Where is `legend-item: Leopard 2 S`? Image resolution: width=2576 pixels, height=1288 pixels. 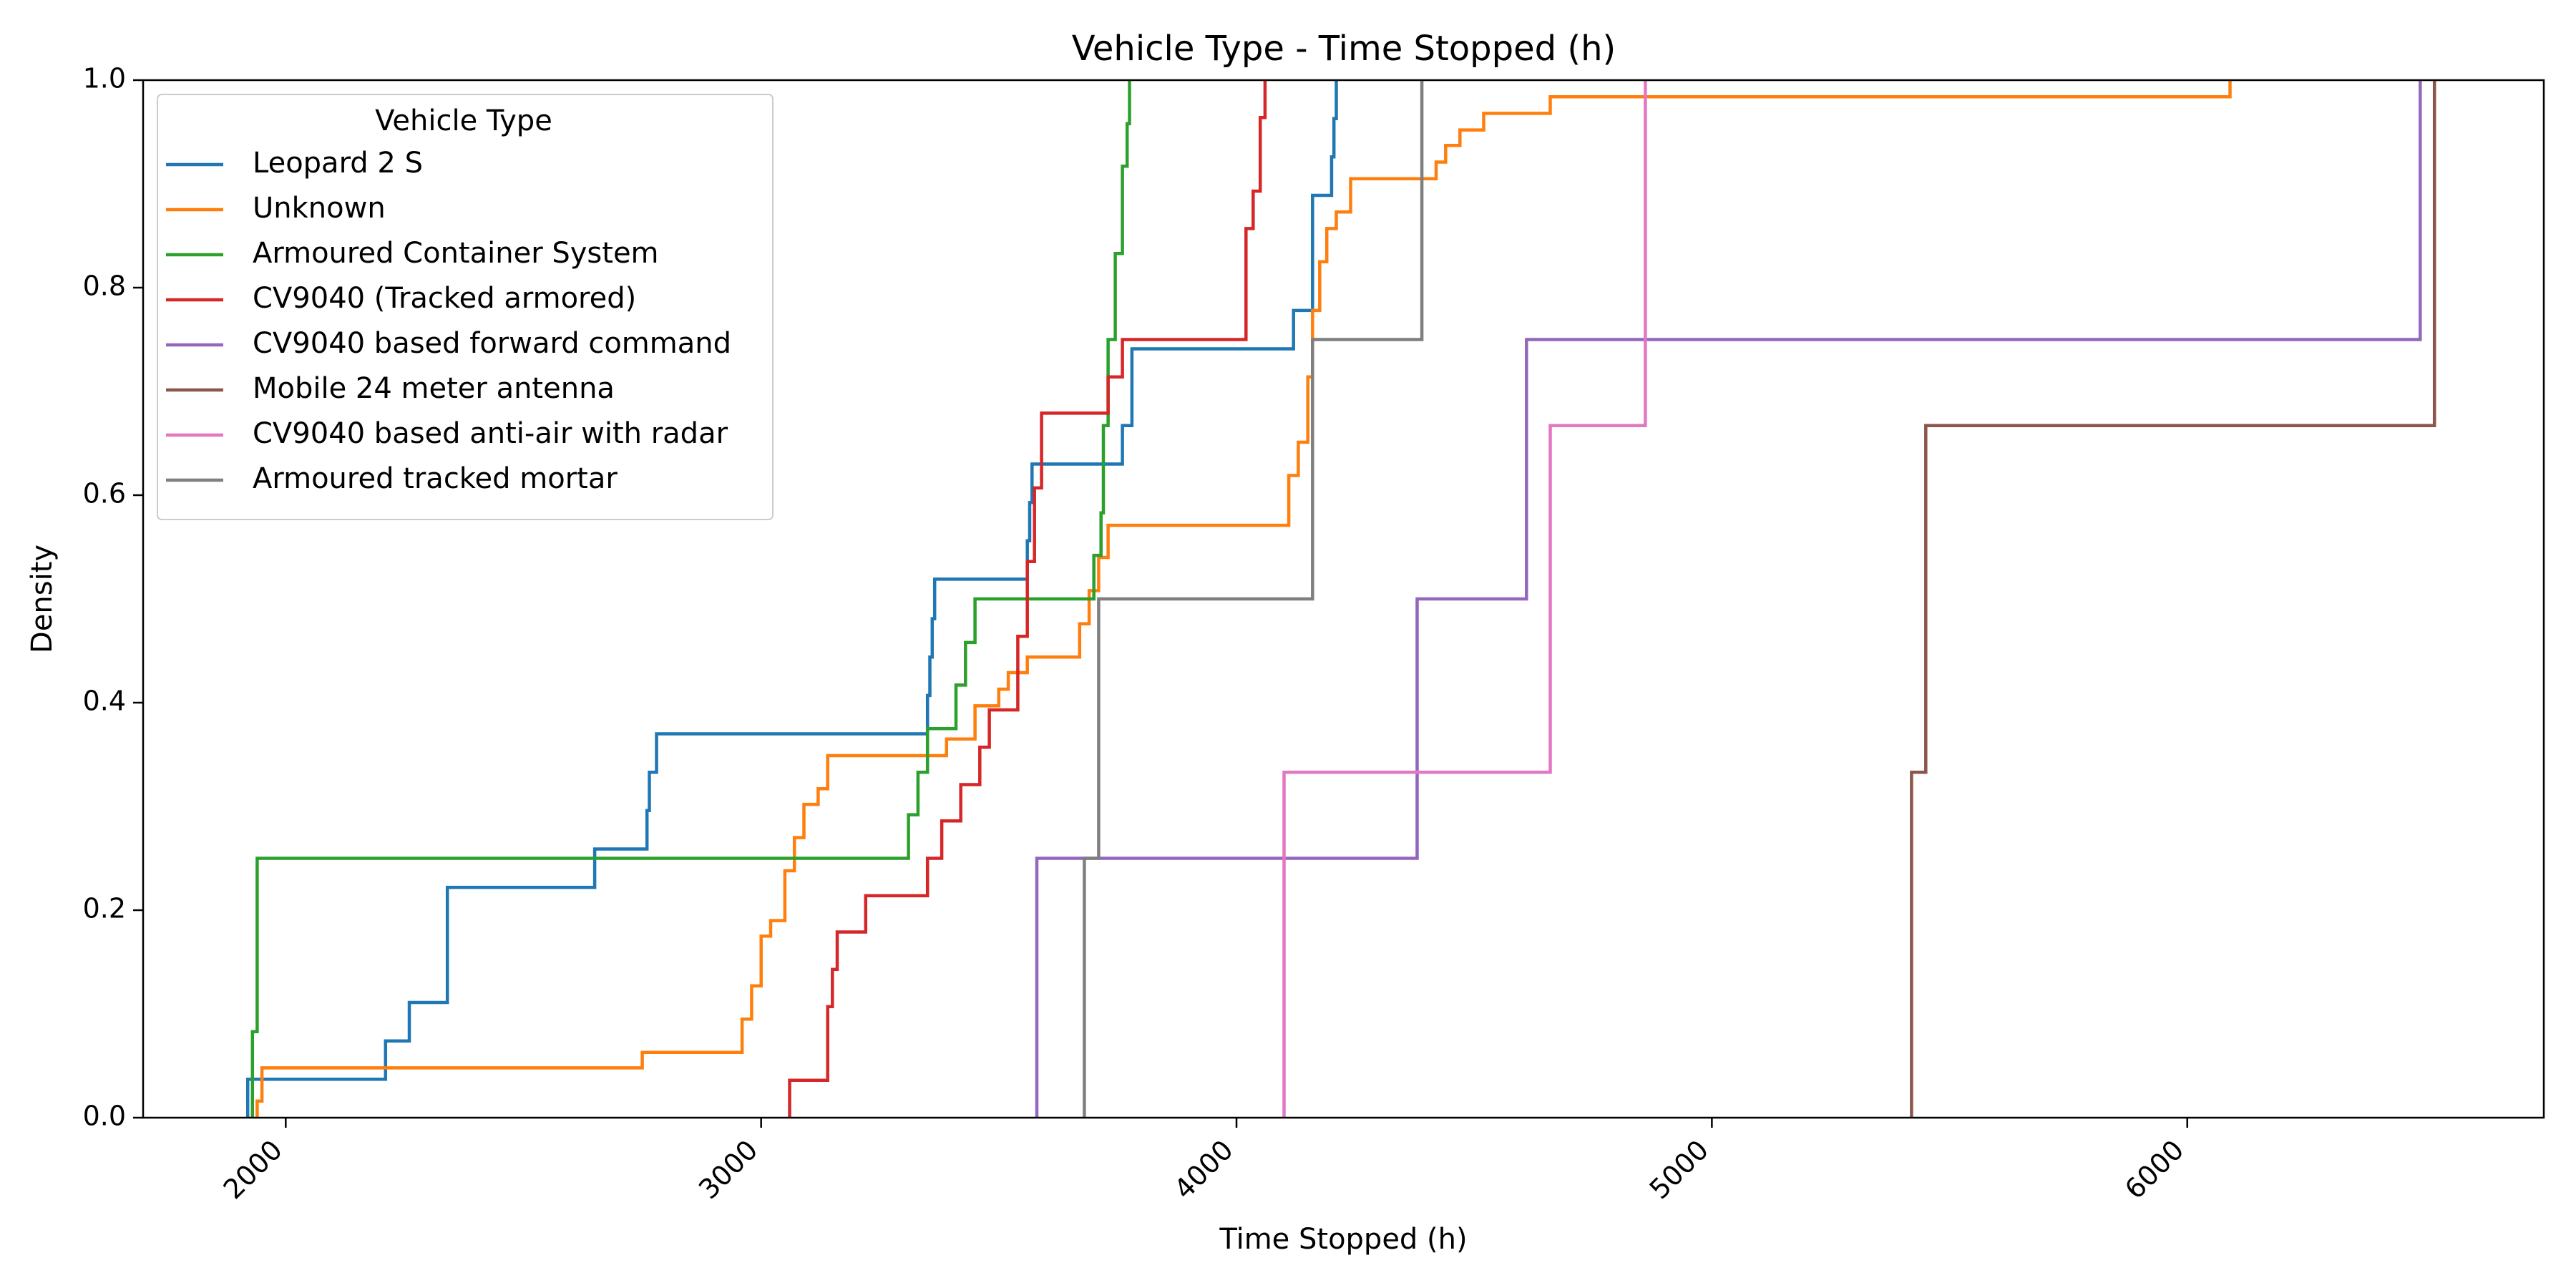
legend-item: Leopard 2 S is located at coordinates (294, 163).